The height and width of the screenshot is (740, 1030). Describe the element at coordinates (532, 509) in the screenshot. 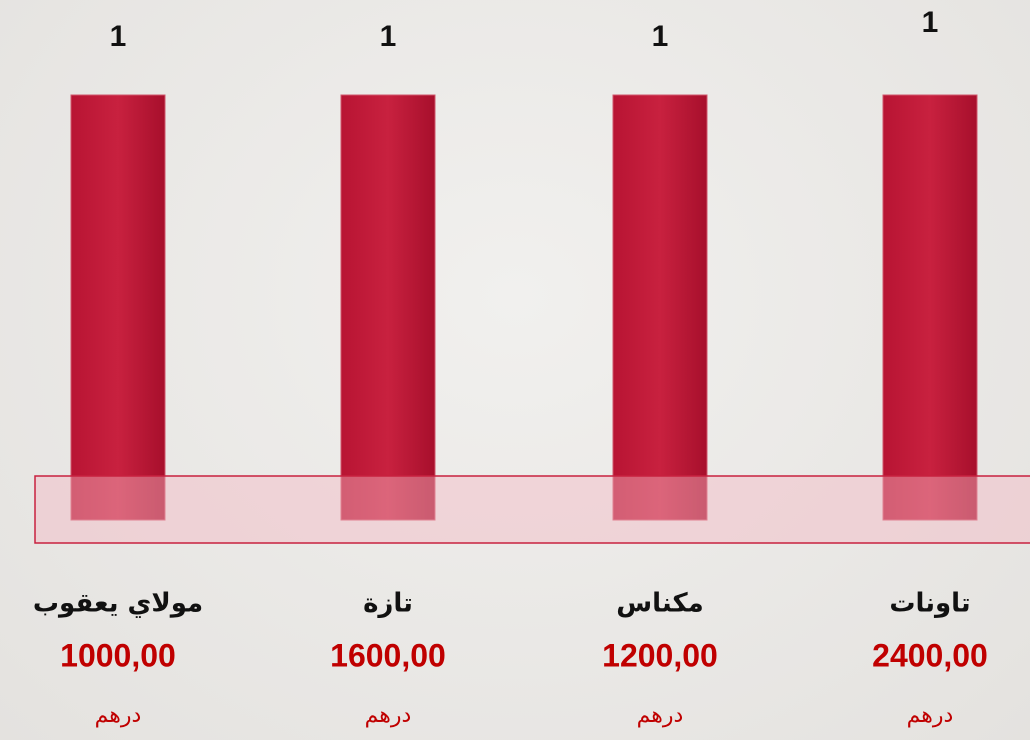

I see `platform` at that location.